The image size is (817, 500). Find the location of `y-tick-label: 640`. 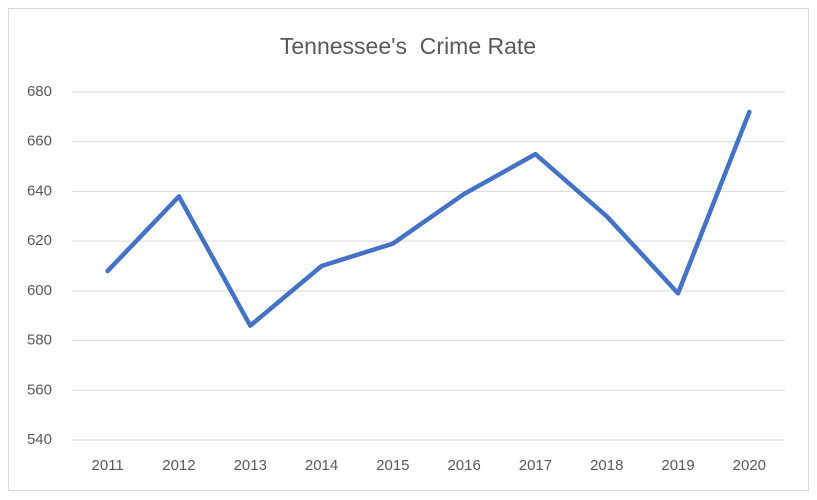

y-tick-label: 640 is located at coordinates (39, 190).